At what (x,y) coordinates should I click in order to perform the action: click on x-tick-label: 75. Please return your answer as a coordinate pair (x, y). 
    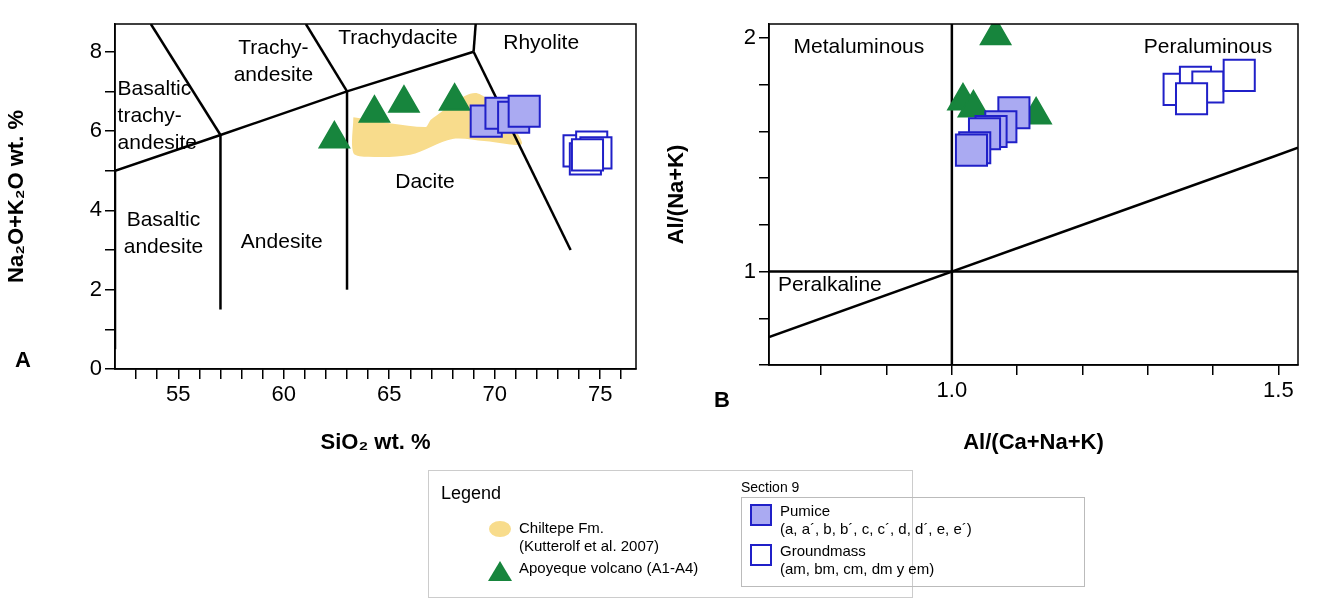
    Looking at the image, I should click on (600, 394).